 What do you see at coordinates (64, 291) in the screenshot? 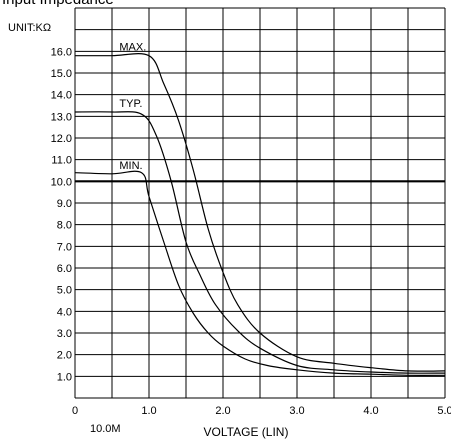
I see `y-tick-label: 5.0` at bounding box center [64, 291].